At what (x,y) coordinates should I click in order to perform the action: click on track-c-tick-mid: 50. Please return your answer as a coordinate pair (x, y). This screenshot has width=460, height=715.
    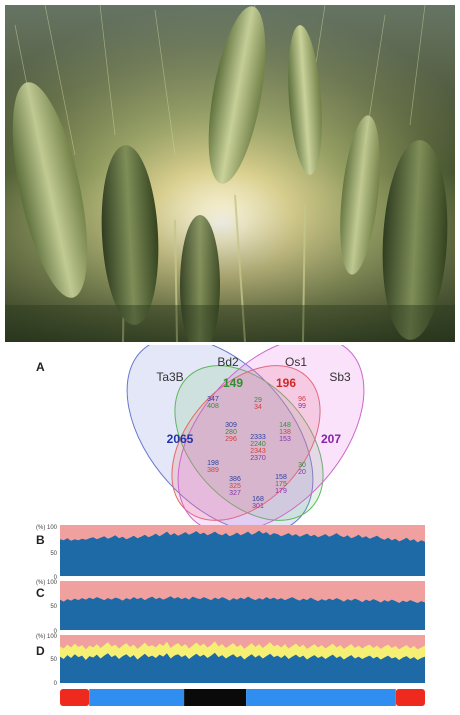
    Looking at the image, I should click on (53, 607).